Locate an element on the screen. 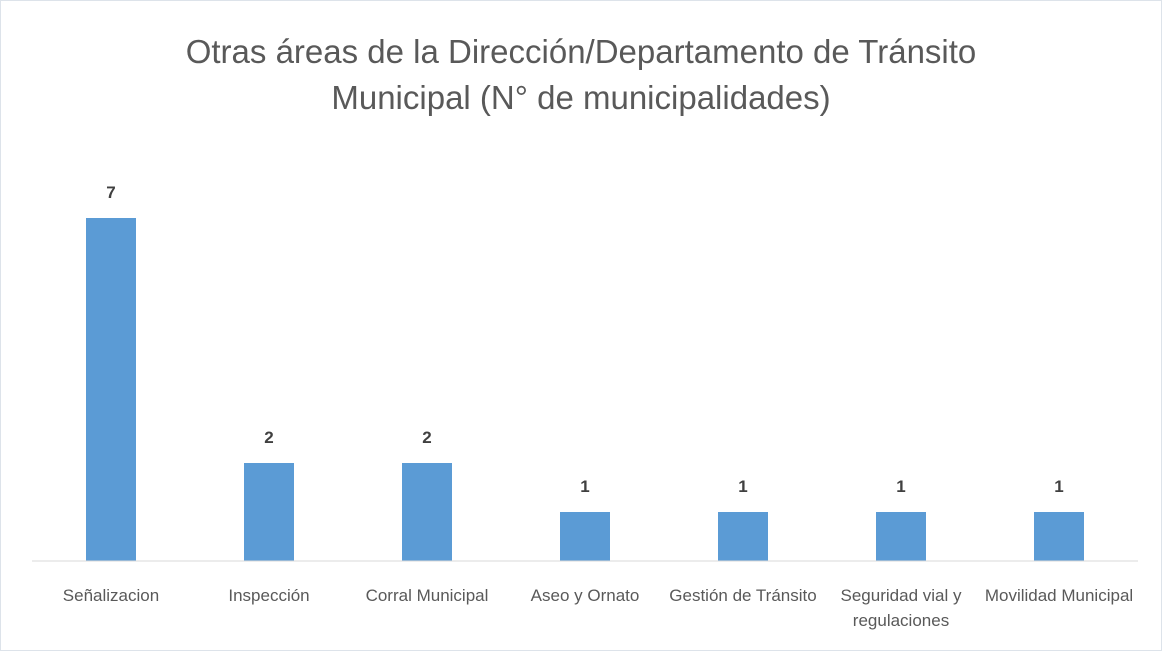 The height and width of the screenshot is (651, 1162). x-tick-label: Seguridad vial y regulaciones is located at coordinates (901, 608).